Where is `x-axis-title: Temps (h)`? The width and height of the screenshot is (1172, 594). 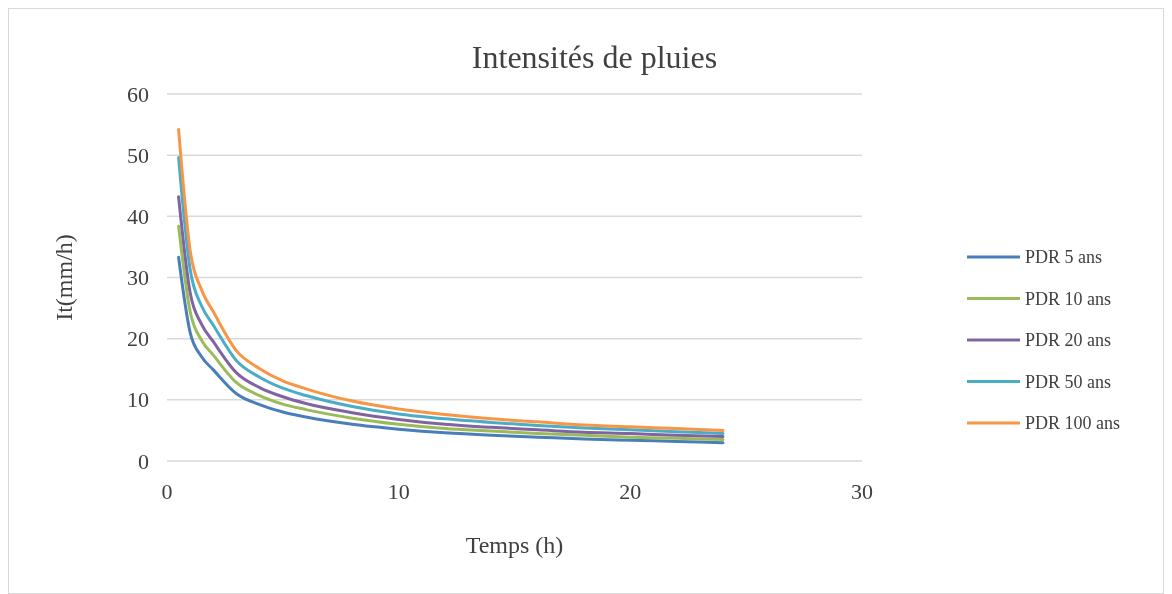 x-axis-title: Temps (h) is located at coordinates (514, 545).